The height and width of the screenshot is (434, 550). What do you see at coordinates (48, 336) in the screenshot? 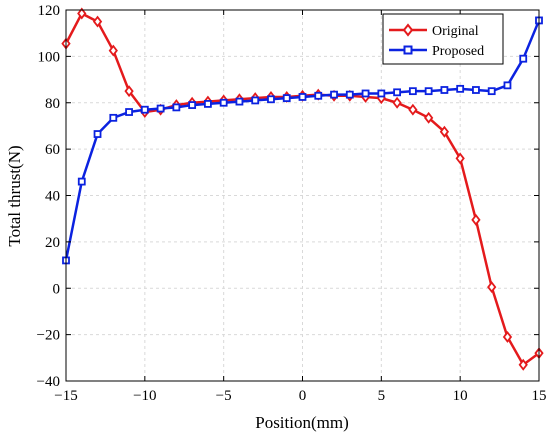
I see `y-tick-label: −20` at bounding box center [48, 336].